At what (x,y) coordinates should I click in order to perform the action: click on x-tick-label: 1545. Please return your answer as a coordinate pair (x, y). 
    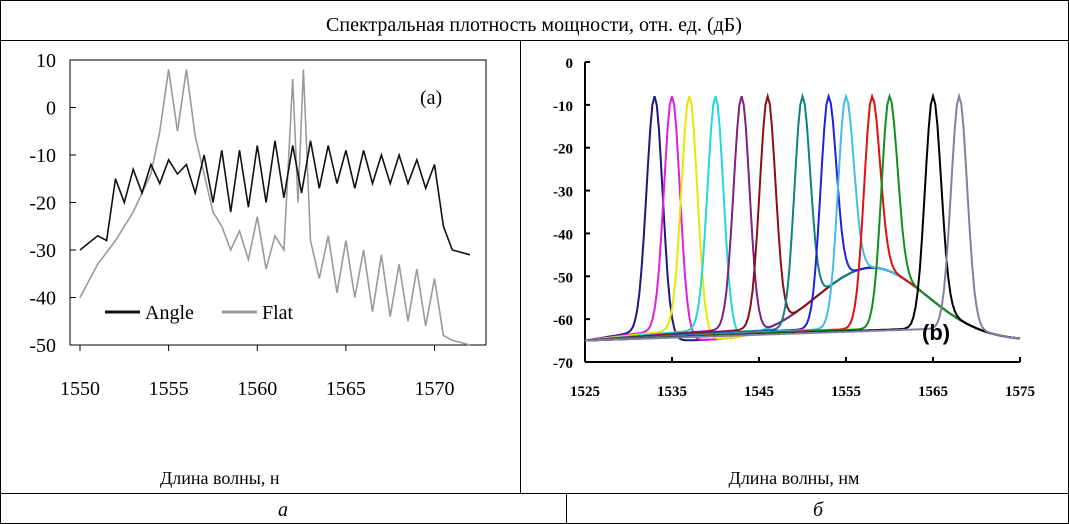
    Looking at the image, I should click on (759, 392).